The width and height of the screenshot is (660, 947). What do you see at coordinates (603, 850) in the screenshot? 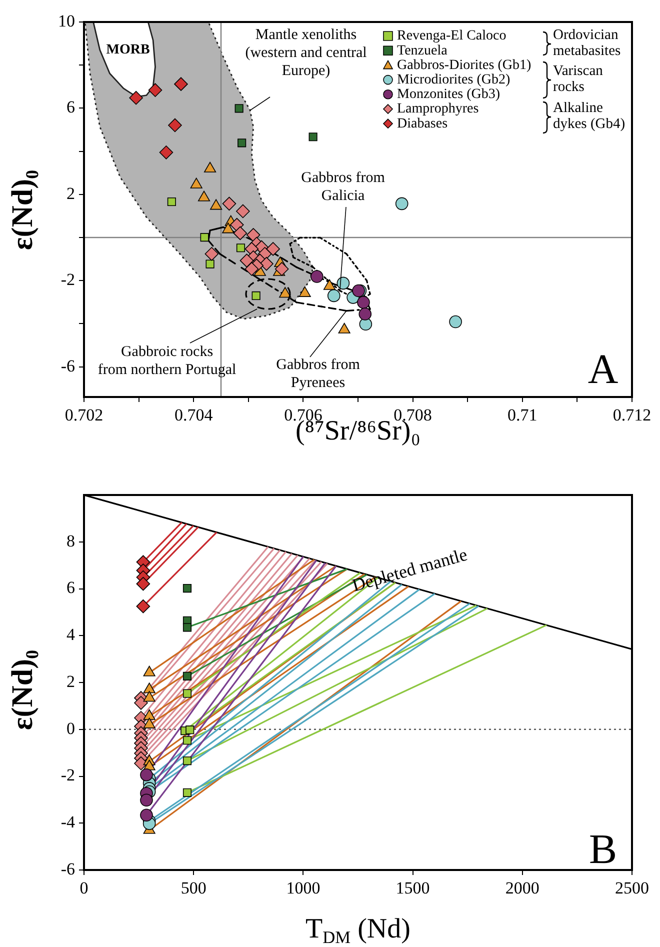
I see `annotation: B` at bounding box center [603, 850].